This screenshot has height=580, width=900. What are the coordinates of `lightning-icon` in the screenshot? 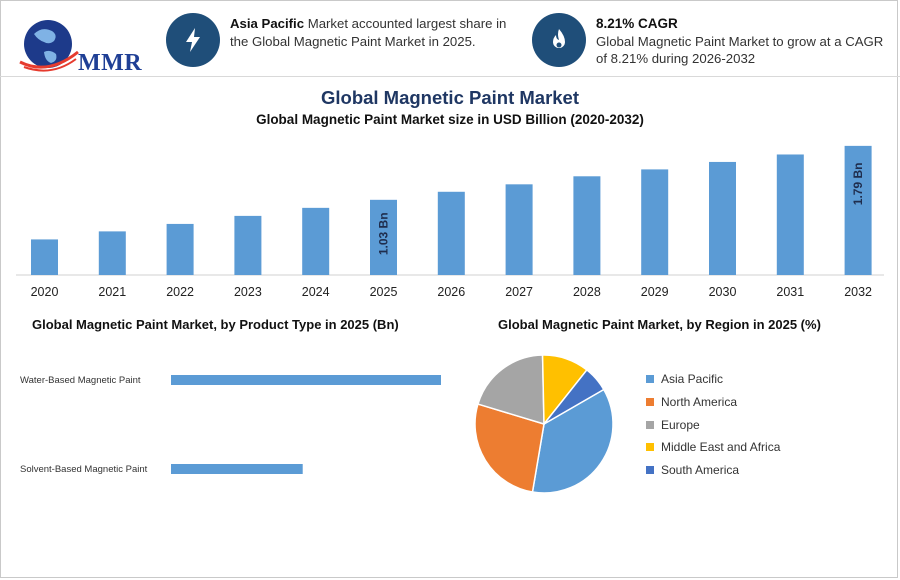 It's located at (193, 40).